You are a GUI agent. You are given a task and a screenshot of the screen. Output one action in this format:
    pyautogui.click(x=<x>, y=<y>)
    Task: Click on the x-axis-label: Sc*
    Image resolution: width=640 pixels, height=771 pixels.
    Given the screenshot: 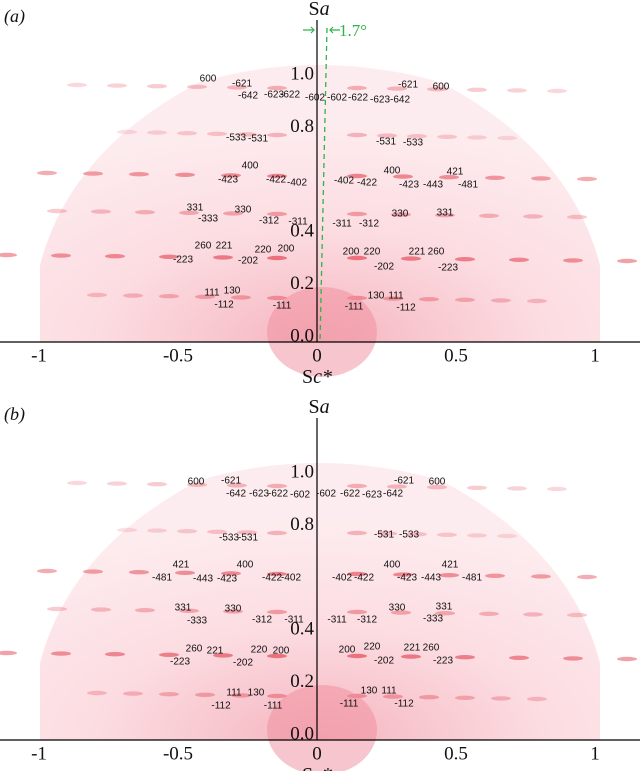 What is the action you would take?
    pyautogui.click(x=317, y=377)
    